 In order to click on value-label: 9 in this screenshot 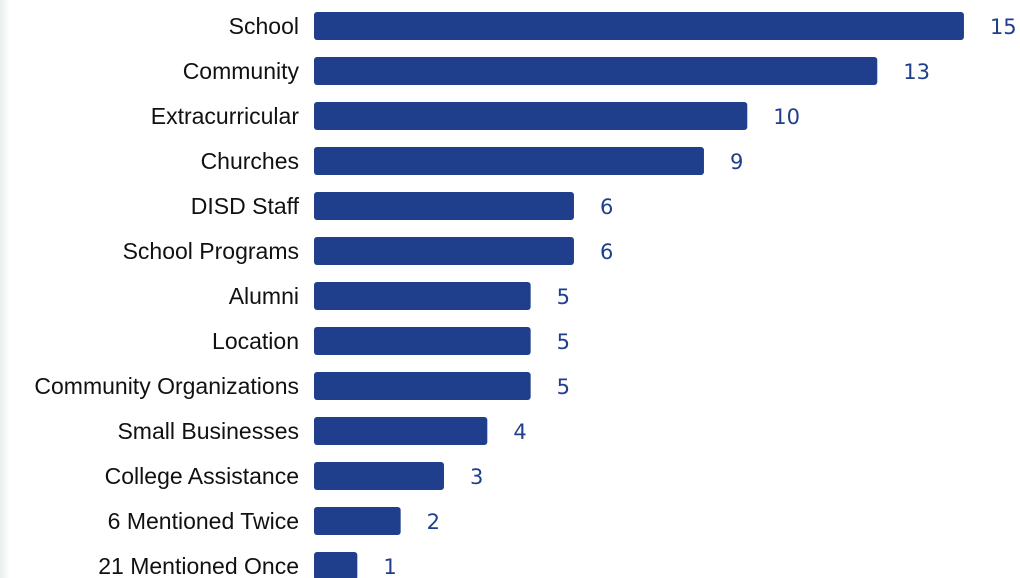, I will do `click(736, 162)`.